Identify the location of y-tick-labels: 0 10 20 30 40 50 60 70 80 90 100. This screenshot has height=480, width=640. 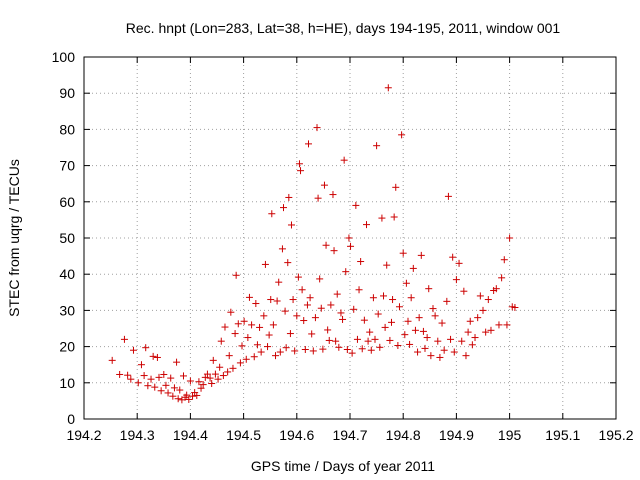
(64, 238).